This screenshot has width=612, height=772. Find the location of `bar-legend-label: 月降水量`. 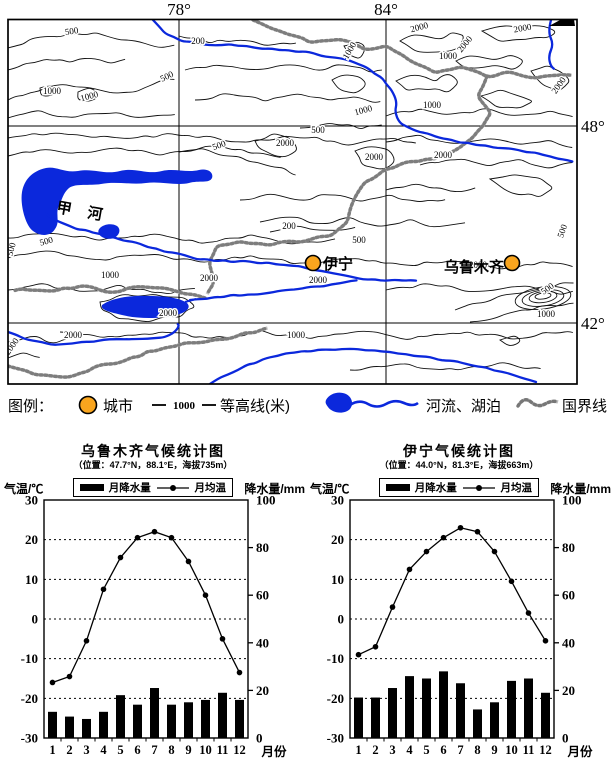

bar-legend-label: 月降水量 is located at coordinates (435, 488).